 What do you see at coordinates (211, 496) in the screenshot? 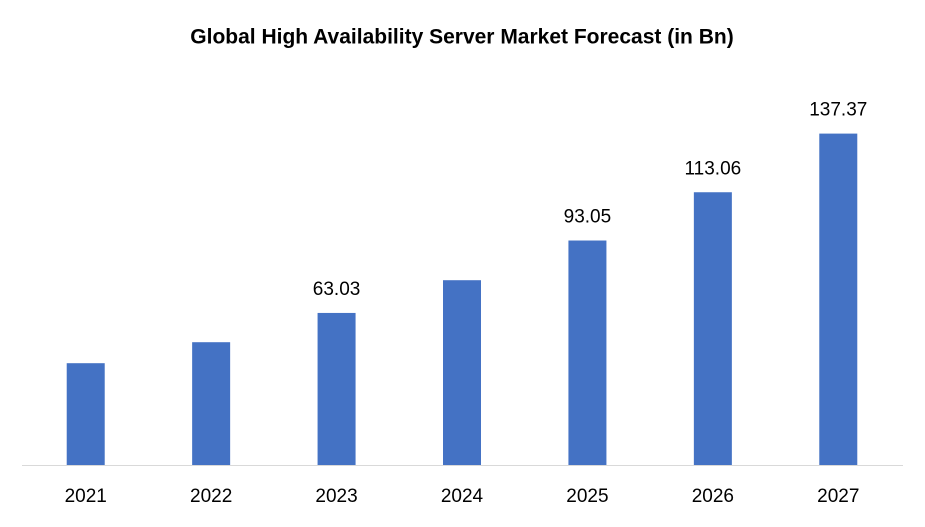
I see `x-tick-label: 2022` at bounding box center [211, 496].